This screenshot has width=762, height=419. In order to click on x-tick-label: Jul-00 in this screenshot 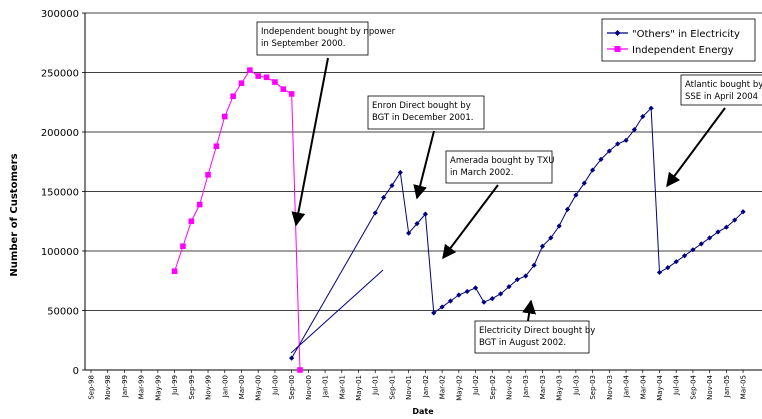, I will do `click(275, 385)`.